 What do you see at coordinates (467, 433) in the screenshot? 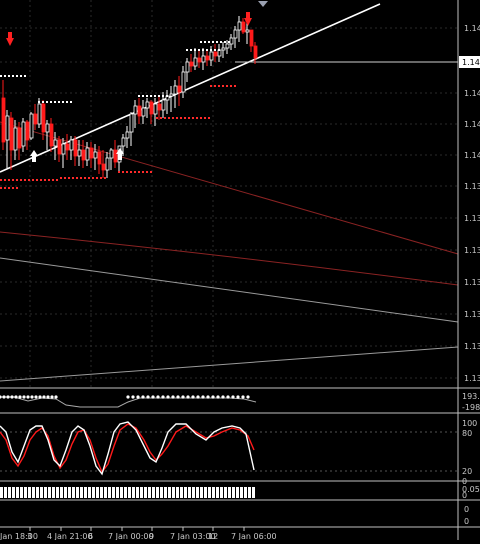
I see `stochastic-level-label: 80` at bounding box center [467, 433].